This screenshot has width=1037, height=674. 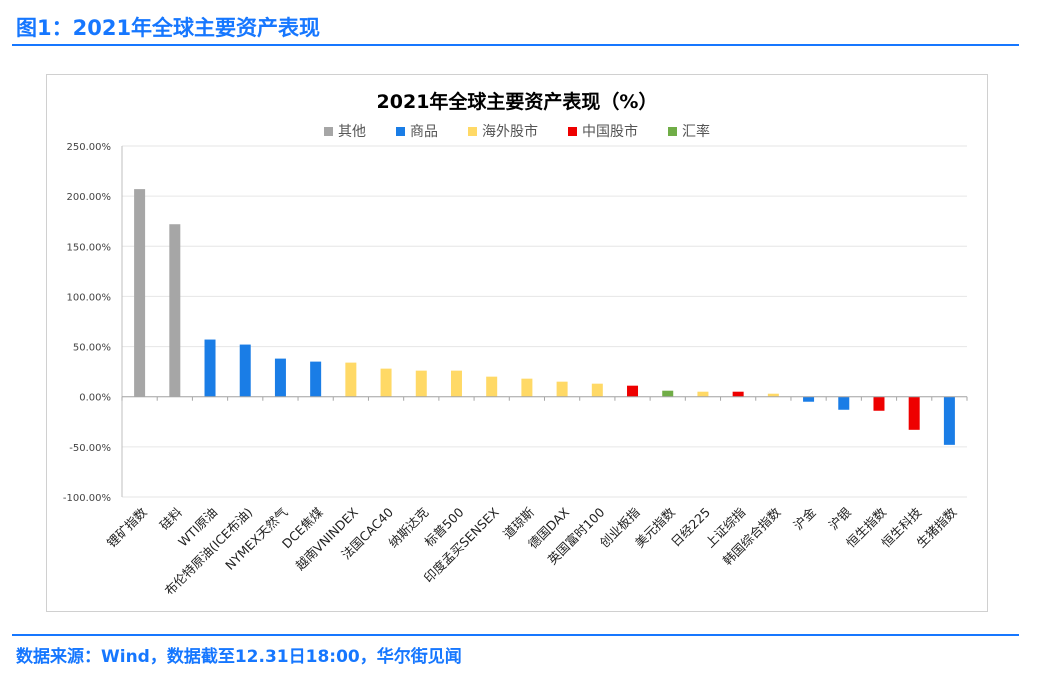 I want to click on legend-label: 商品, so click(x=424, y=132).